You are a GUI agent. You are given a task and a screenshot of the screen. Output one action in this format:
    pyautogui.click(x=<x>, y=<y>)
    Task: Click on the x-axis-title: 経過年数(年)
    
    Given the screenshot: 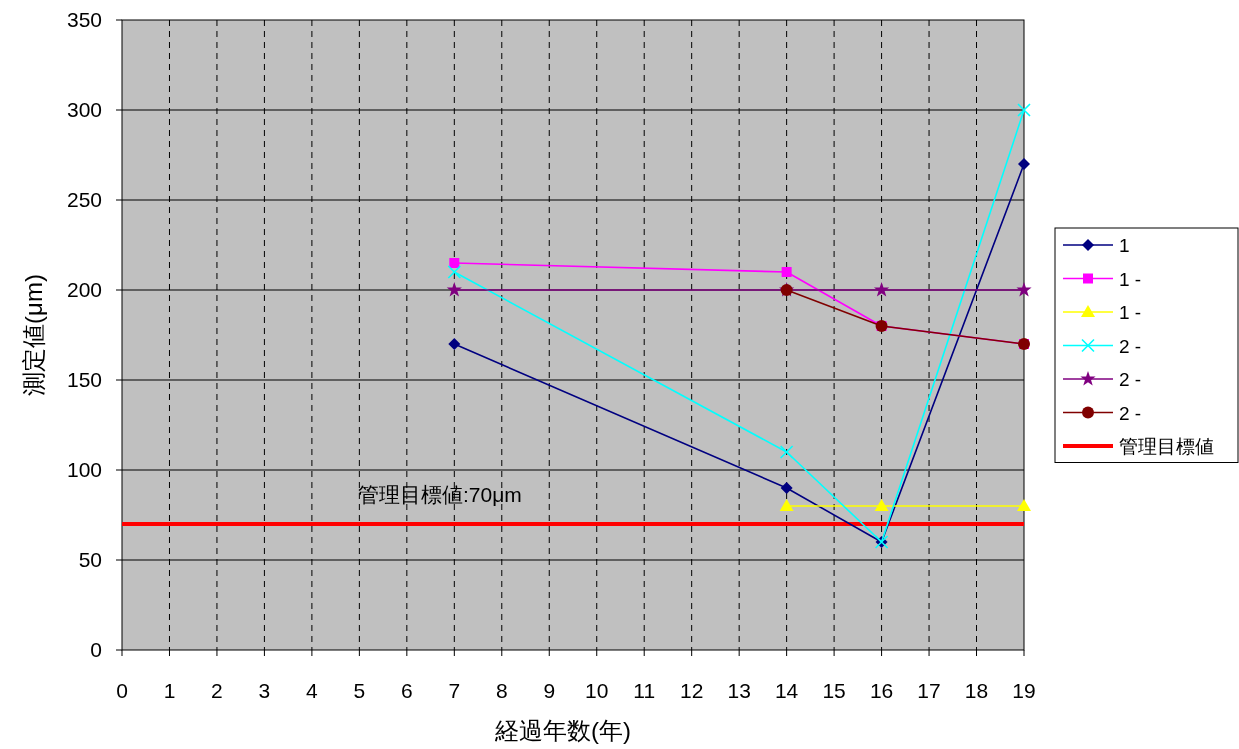 What is the action you would take?
    pyautogui.click(x=562, y=730)
    